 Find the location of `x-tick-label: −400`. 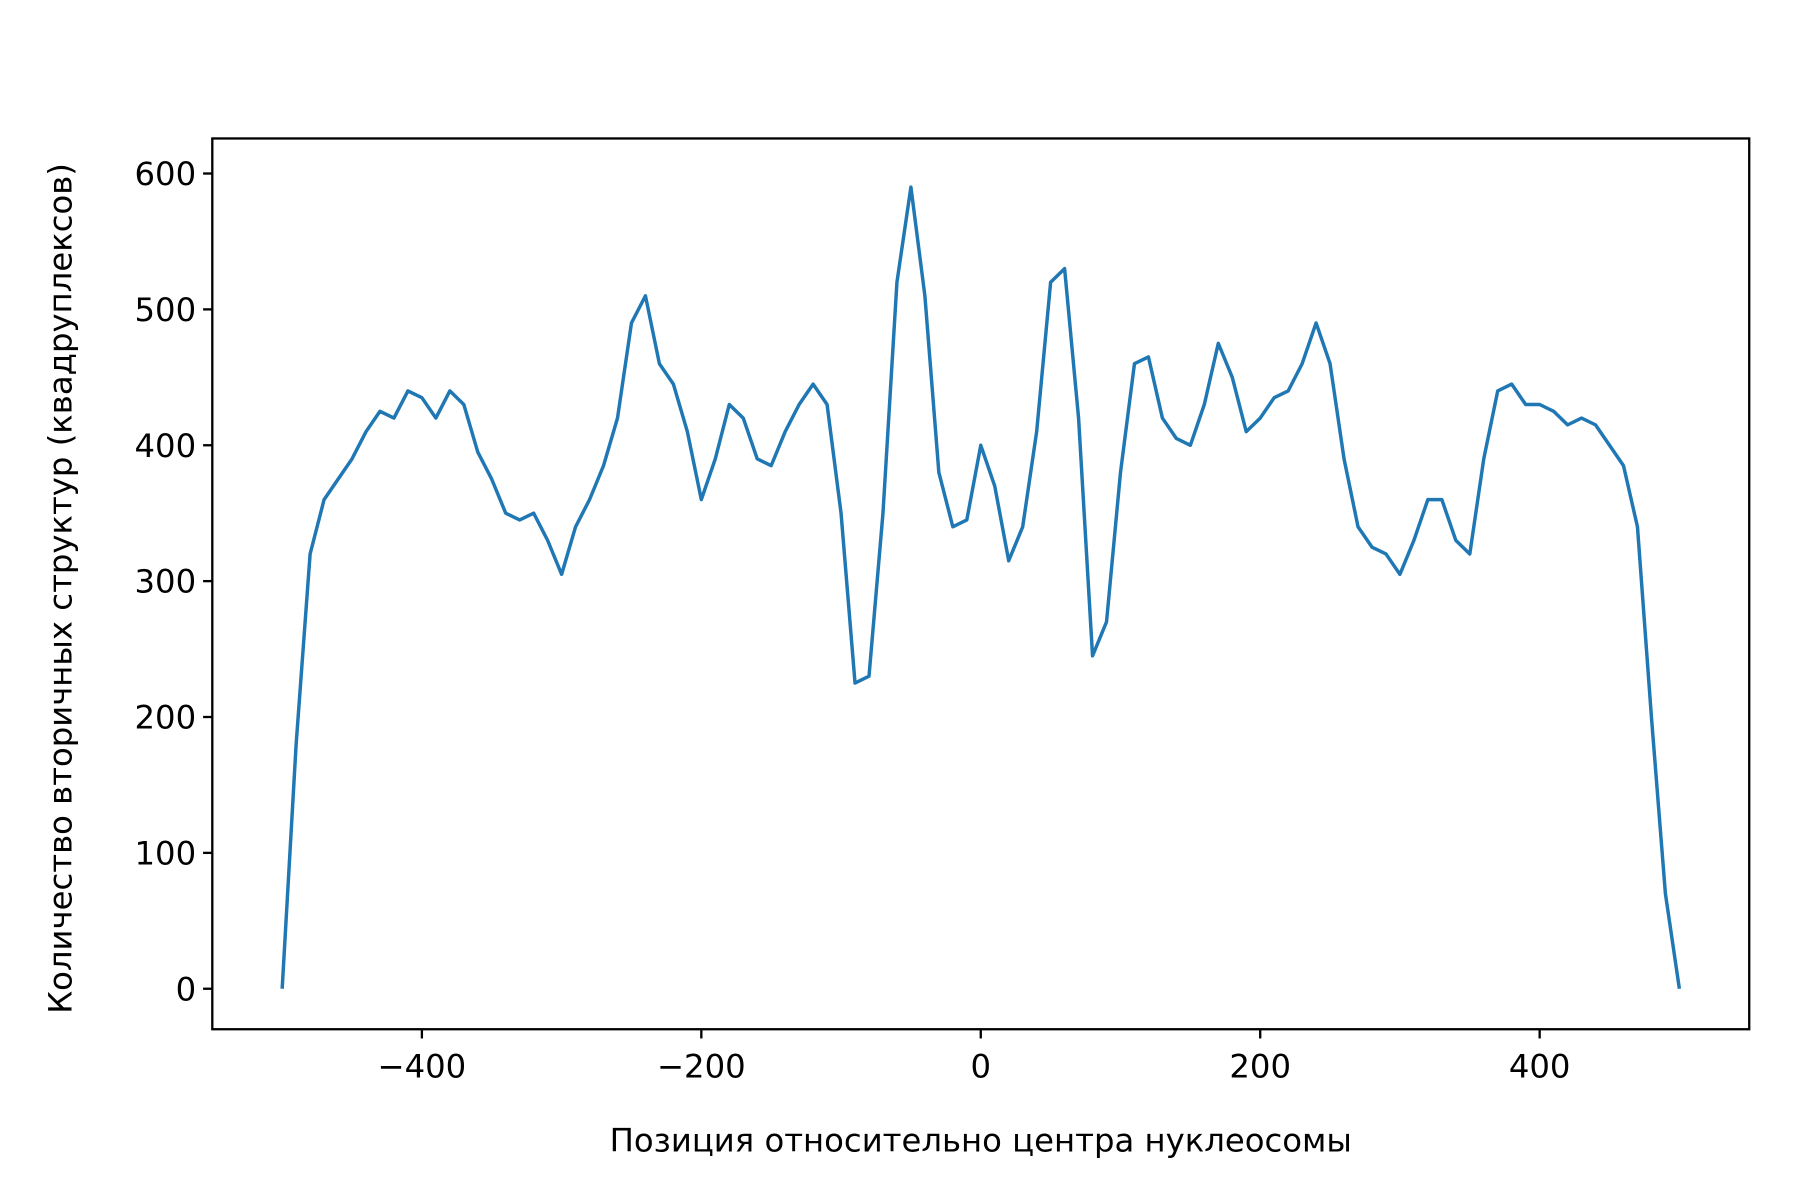

x-tick-label: −400 is located at coordinates (422, 1067).